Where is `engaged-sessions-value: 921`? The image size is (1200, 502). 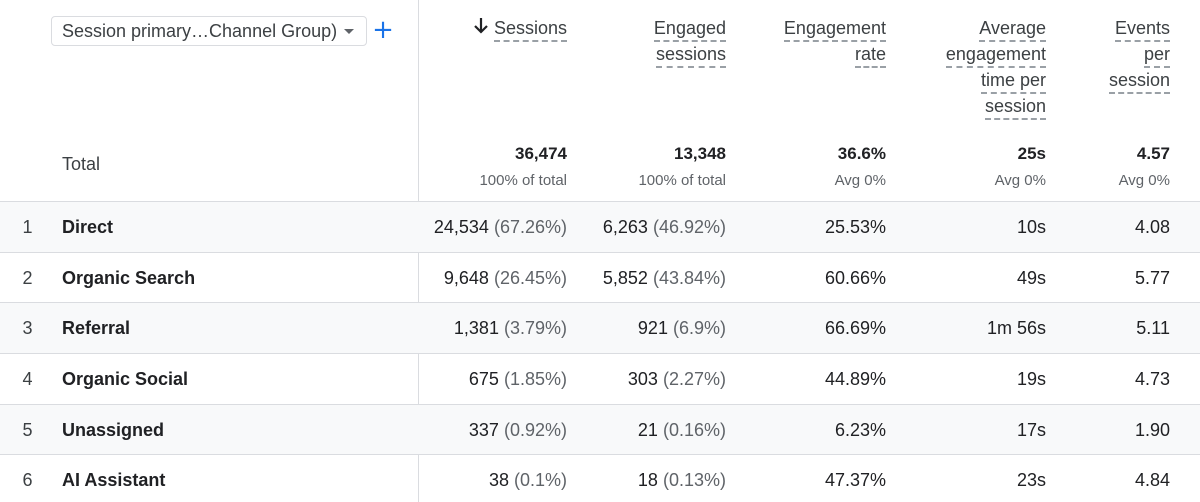
engaged-sessions-value: 921 is located at coordinates (652, 328).